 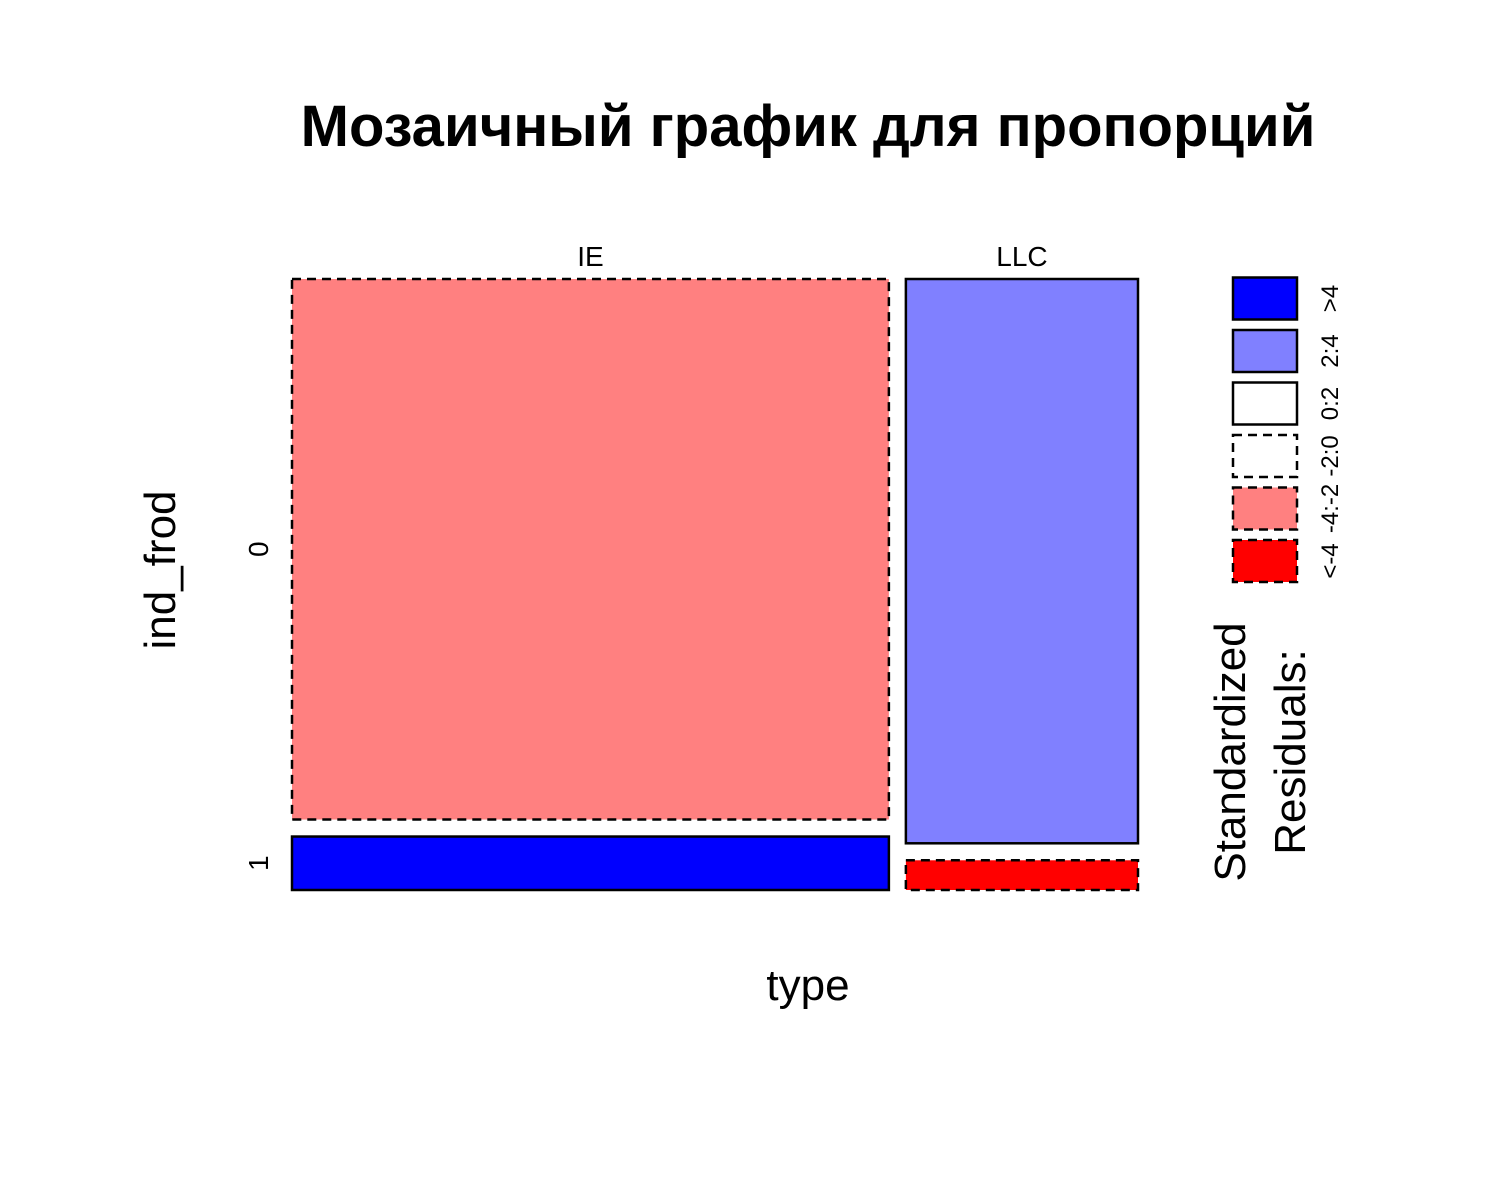 I want to click on legend-label-5: >4, so click(x=1330, y=298).